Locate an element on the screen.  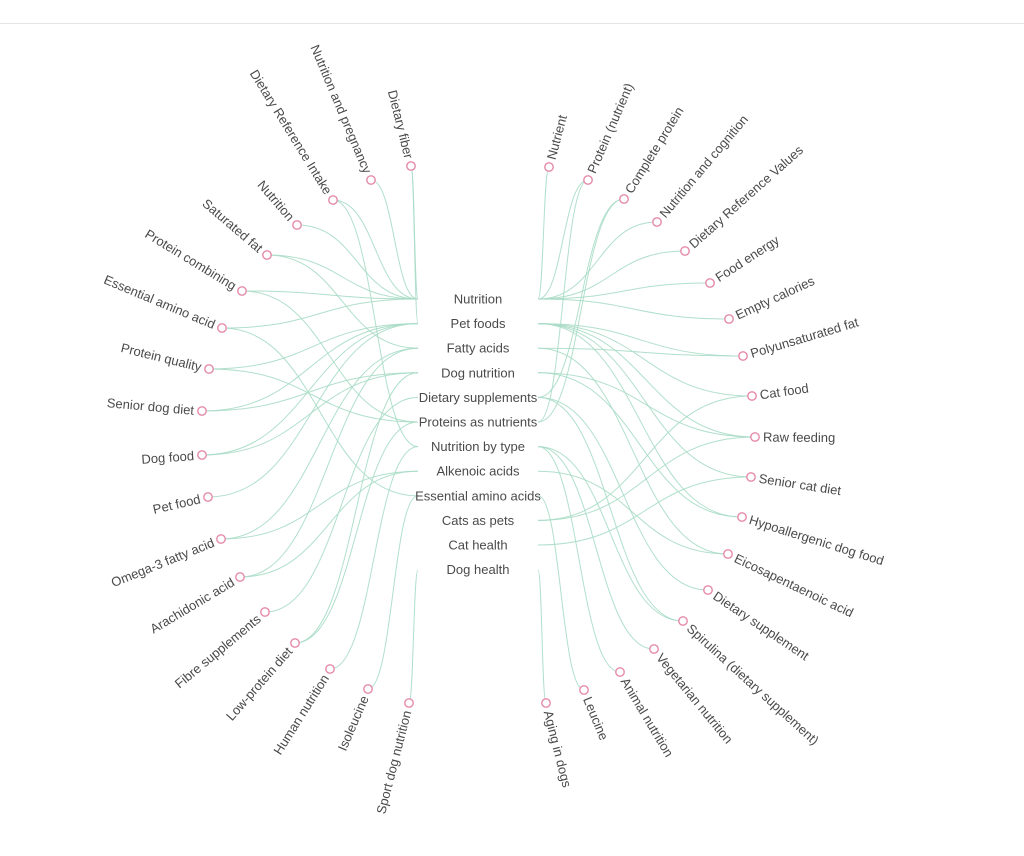
node-label: Empty calories is located at coordinates (775, 298).